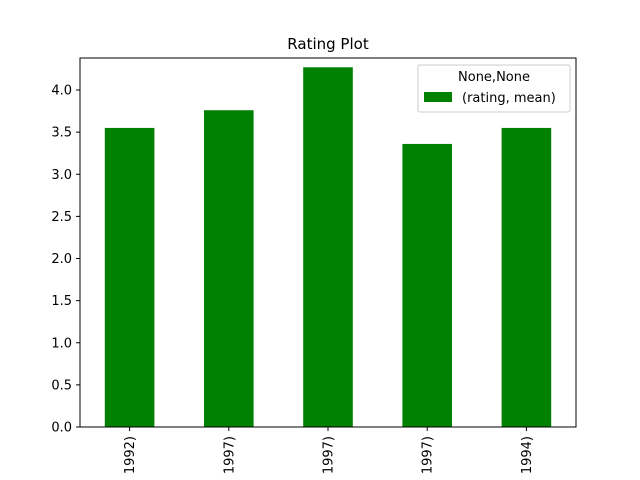  Describe the element at coordinates (328, 44) in the screenshot. I see `chart-title: Rating Plot` at that location.